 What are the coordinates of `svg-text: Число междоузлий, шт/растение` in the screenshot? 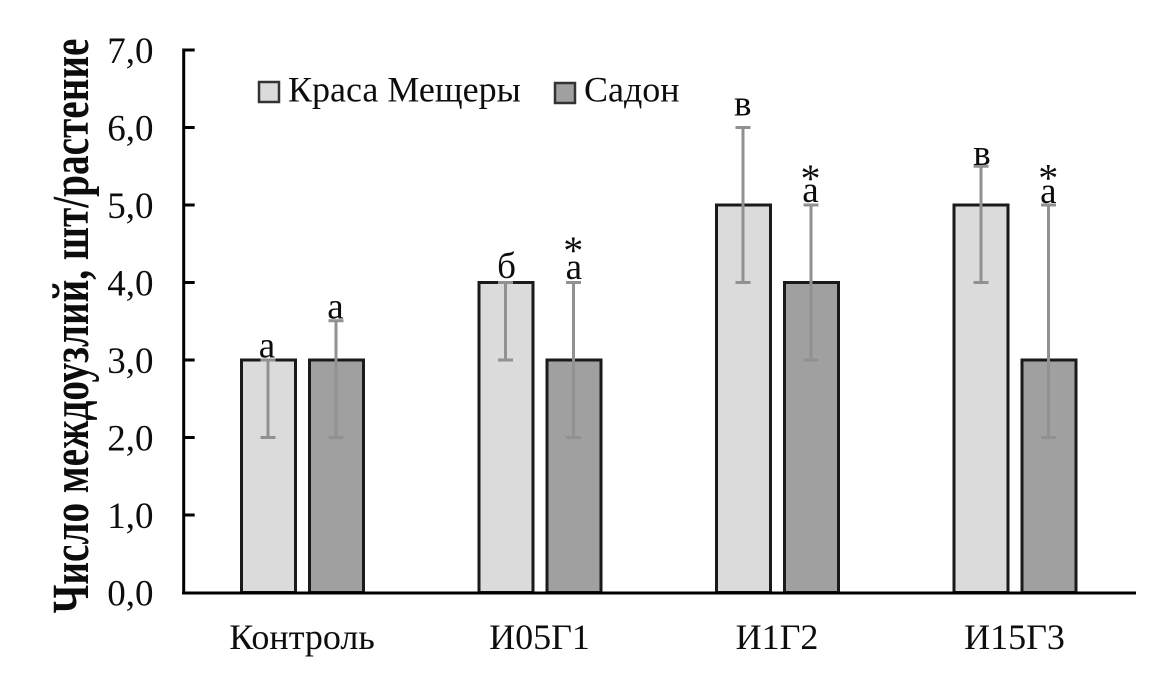 It's located at (71, 326).